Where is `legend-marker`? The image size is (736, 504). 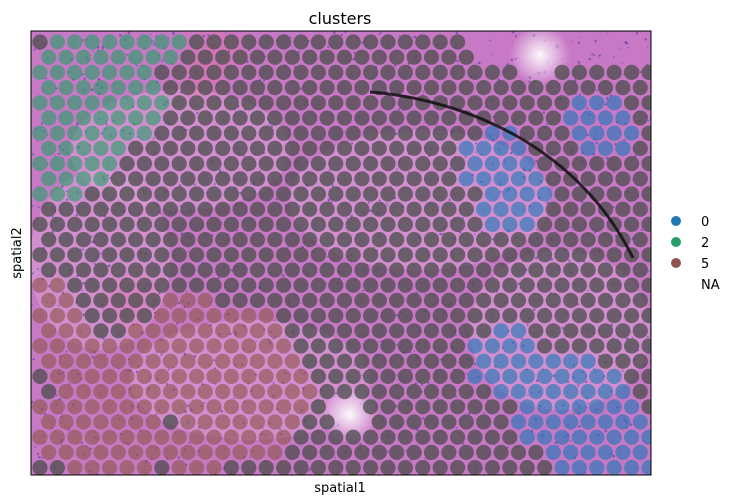
legend-marker is located at coordinates (676, 263).